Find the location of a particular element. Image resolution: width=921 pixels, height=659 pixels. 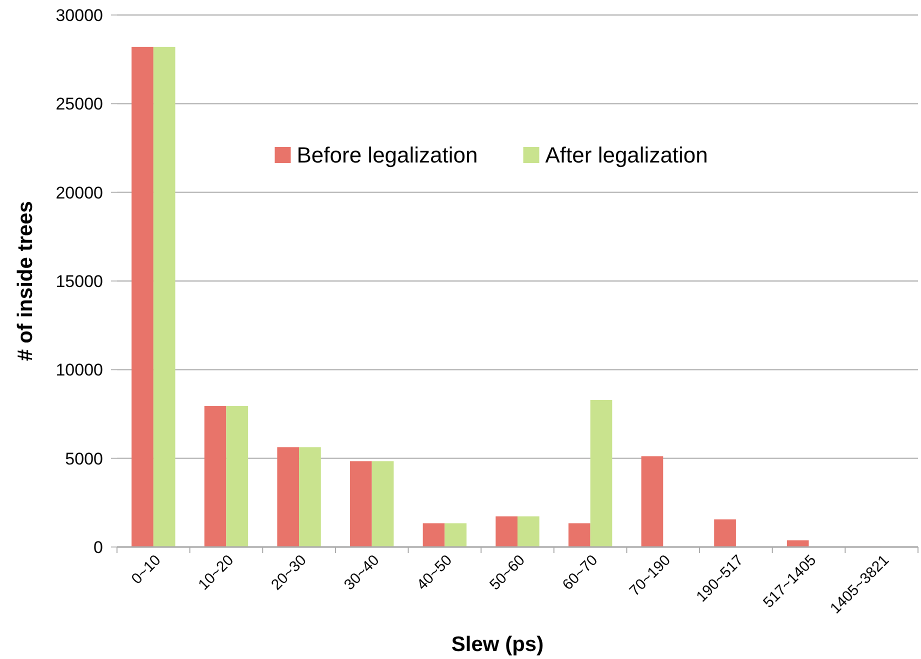

y-tick-label: 5000 is located at coordinates (84, 458).